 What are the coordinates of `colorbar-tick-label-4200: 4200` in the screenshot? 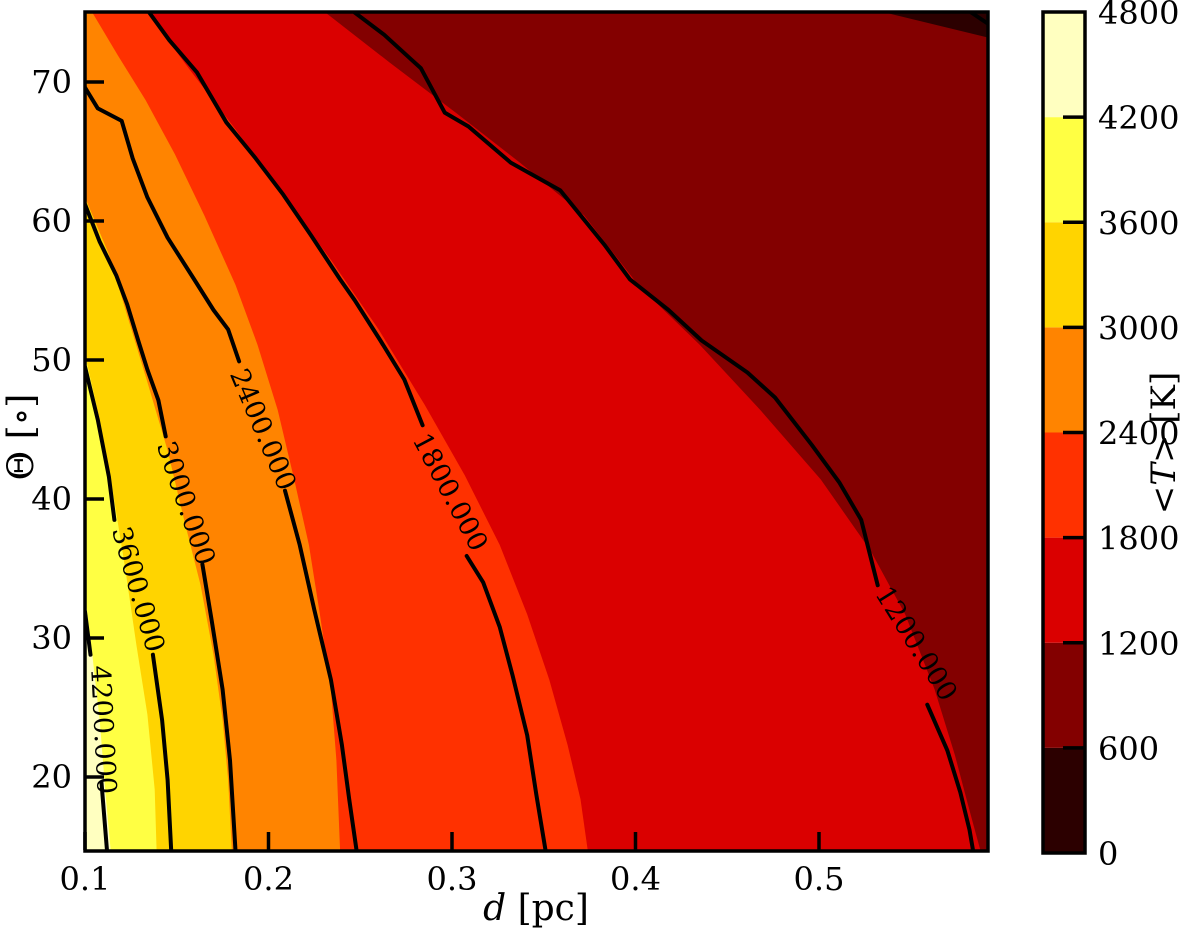 It's located at (1138, 118).